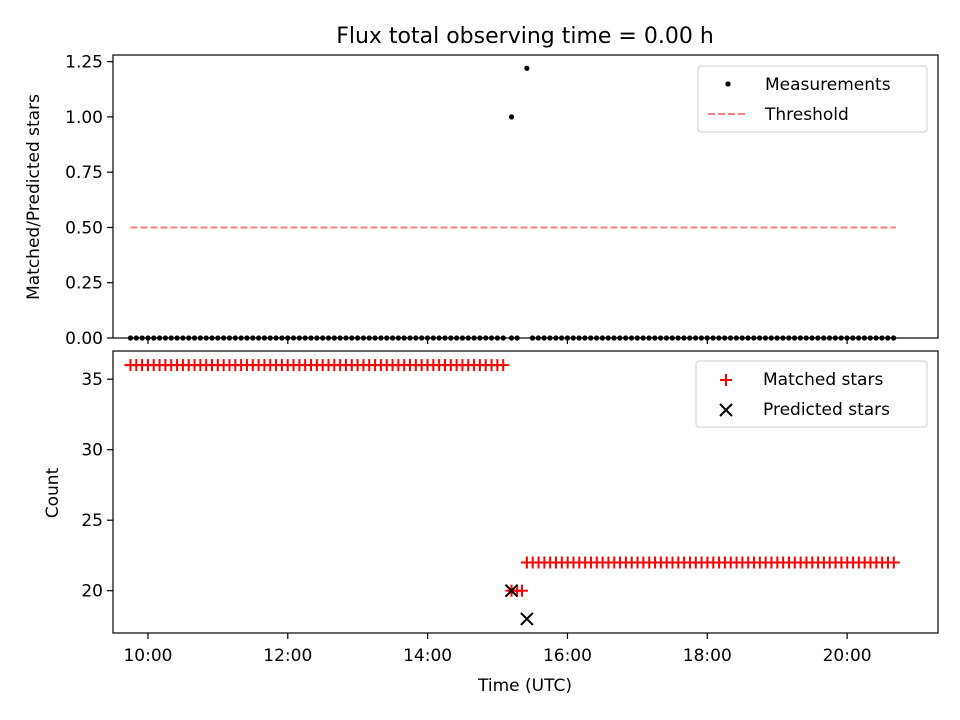 The width and height of the screenshot is (960, 720). Describe the element at coordinates (92, 521) in the screenshot. I see `y-tick-label: 25` at that location.